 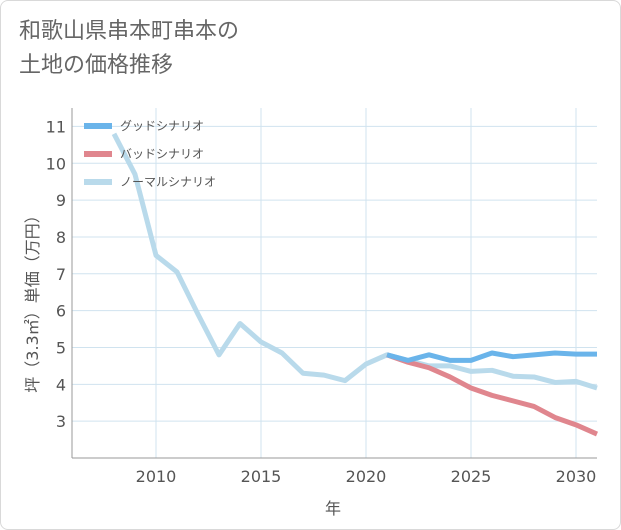 I want to click on x-tick-label: 2010, so click(x=156, y=476).